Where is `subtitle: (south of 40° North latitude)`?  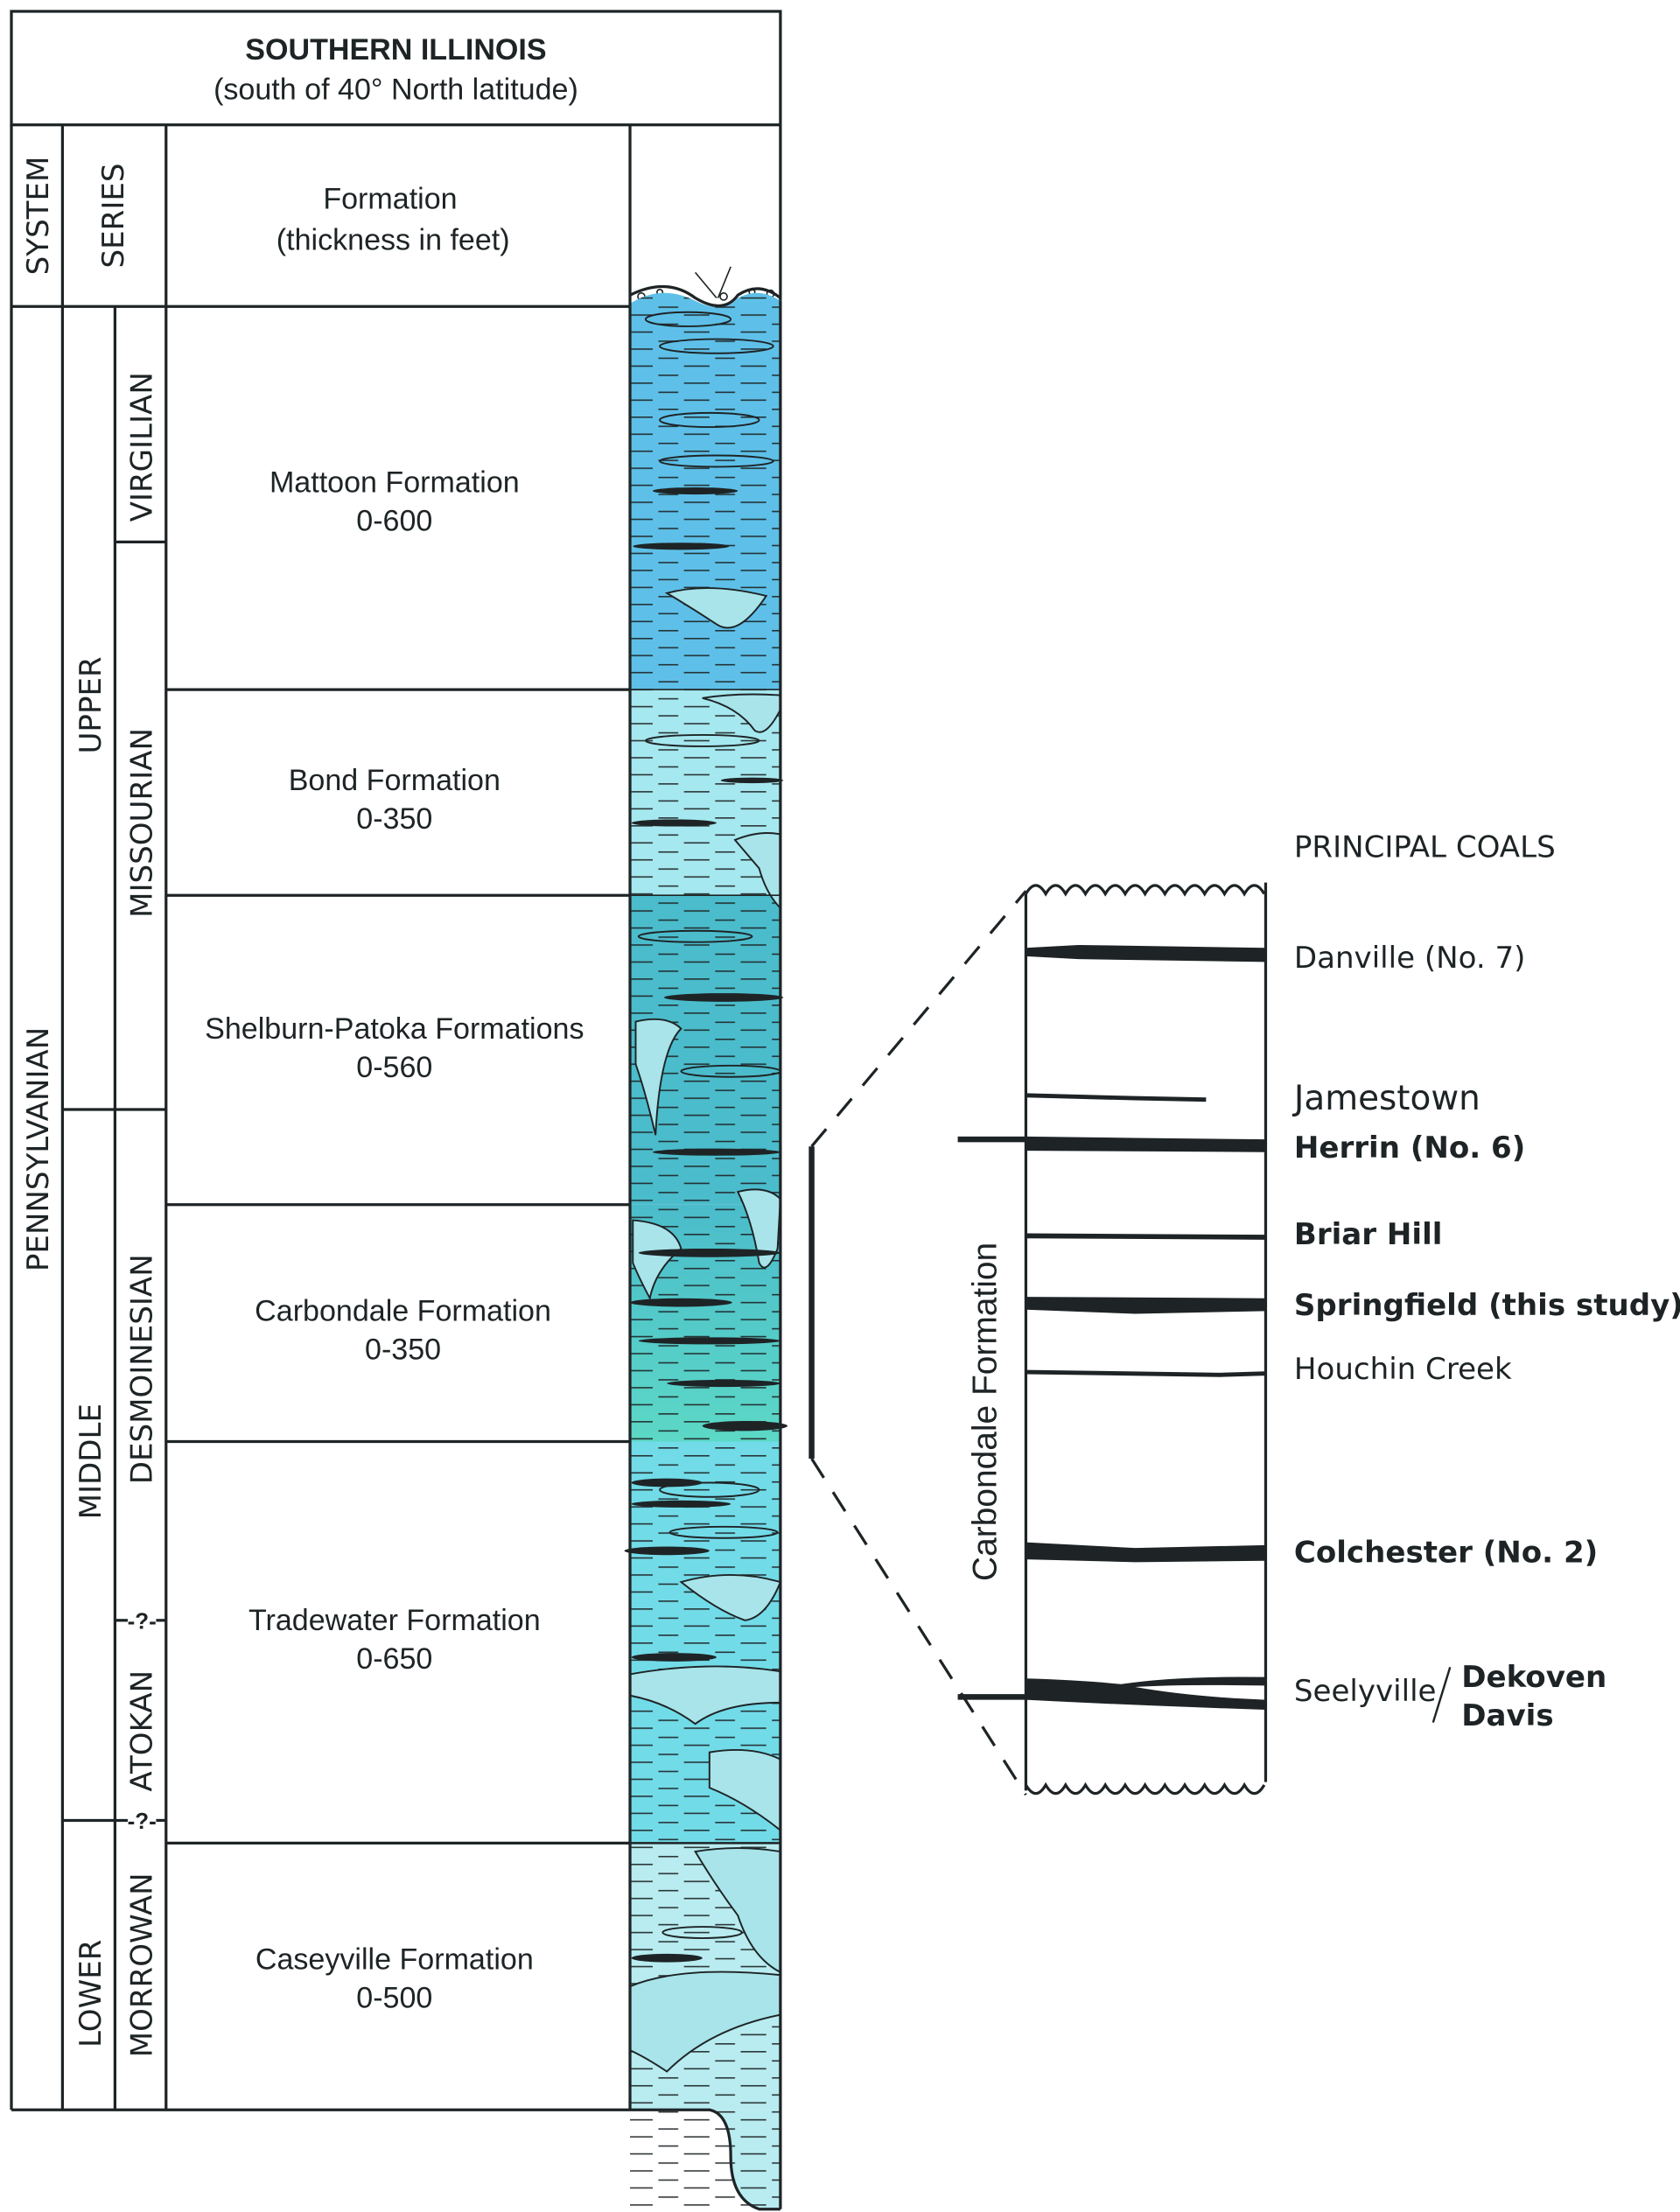
subtitle: (south of 40° North latitude) is located at coordinates (396, 90).